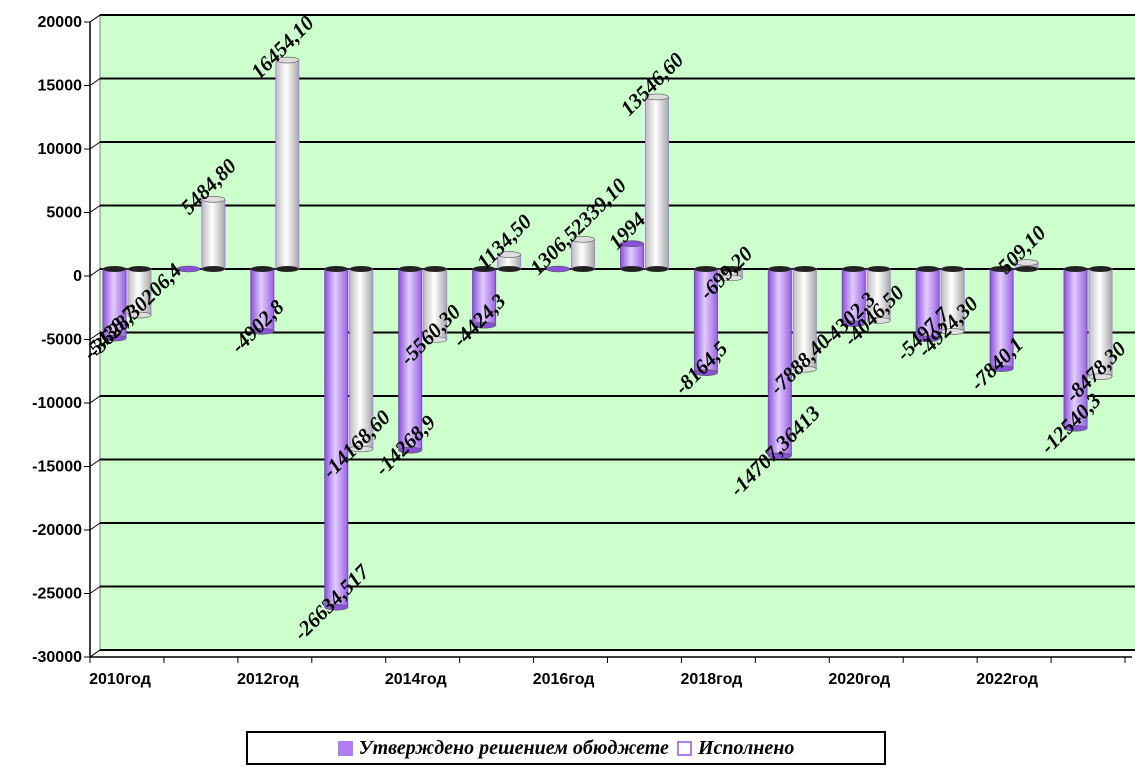  I want to click on legend-label-approved: Утверждено решением обюджете, so click(514, 748).